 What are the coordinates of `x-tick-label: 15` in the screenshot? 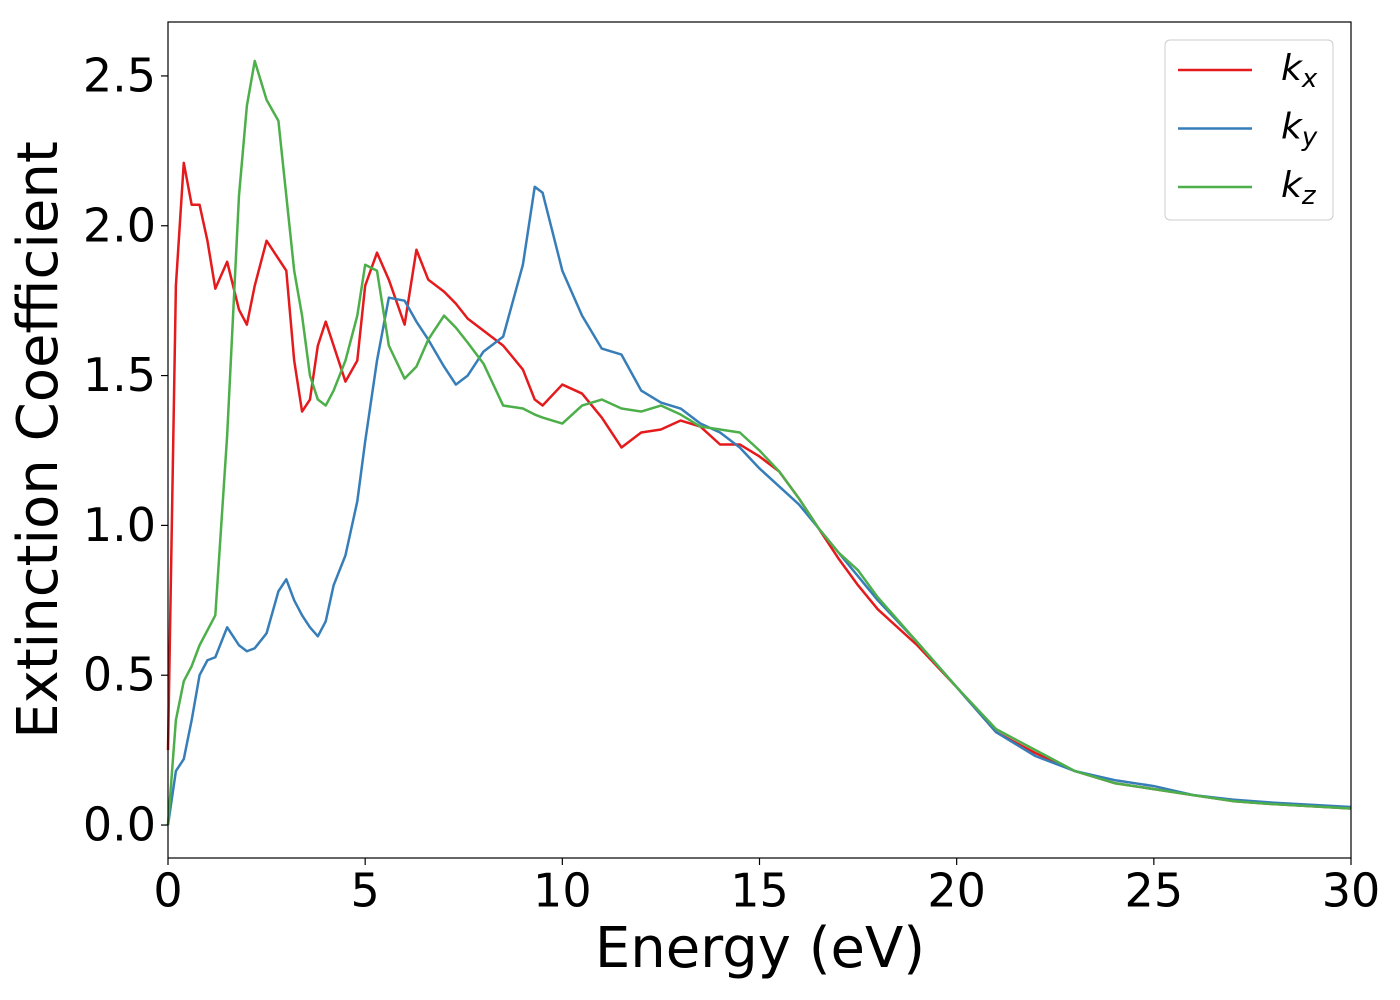 It's located at (759, 891).